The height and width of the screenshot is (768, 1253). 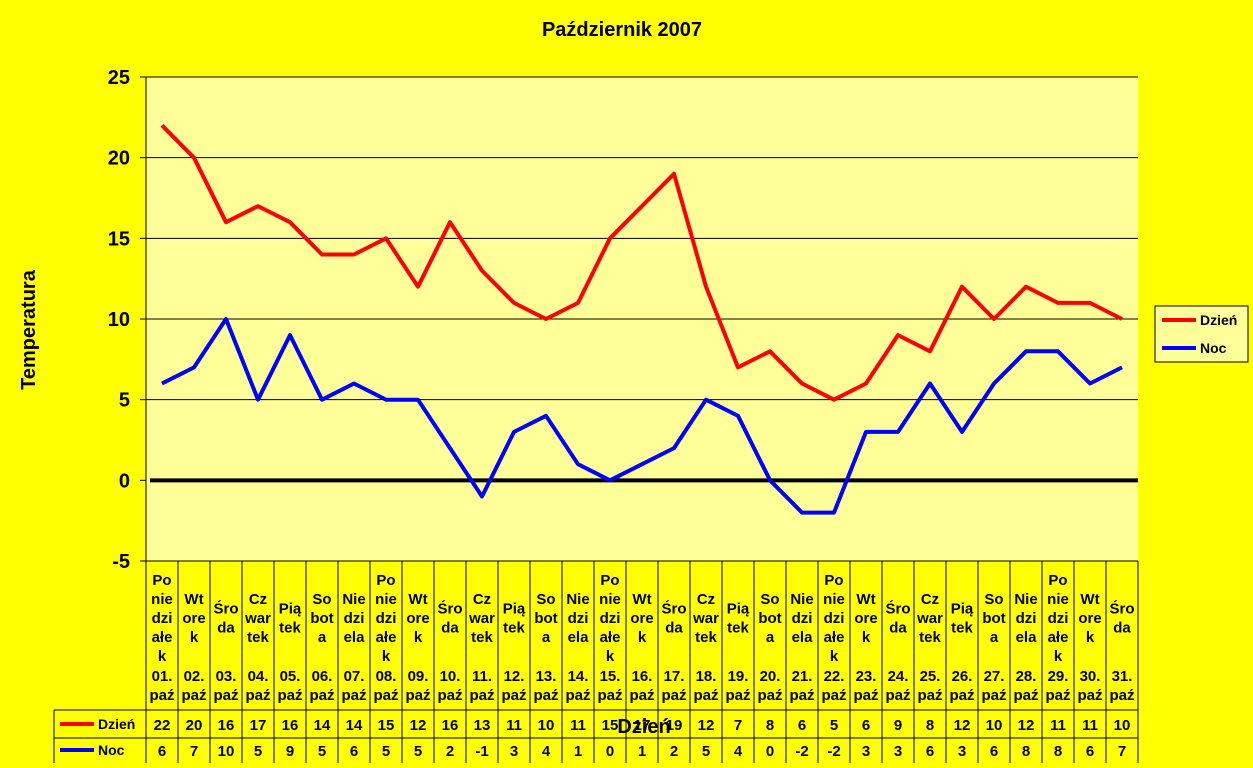 I want to click on x-tick-date-label: 01., so click(x=162, y=676).